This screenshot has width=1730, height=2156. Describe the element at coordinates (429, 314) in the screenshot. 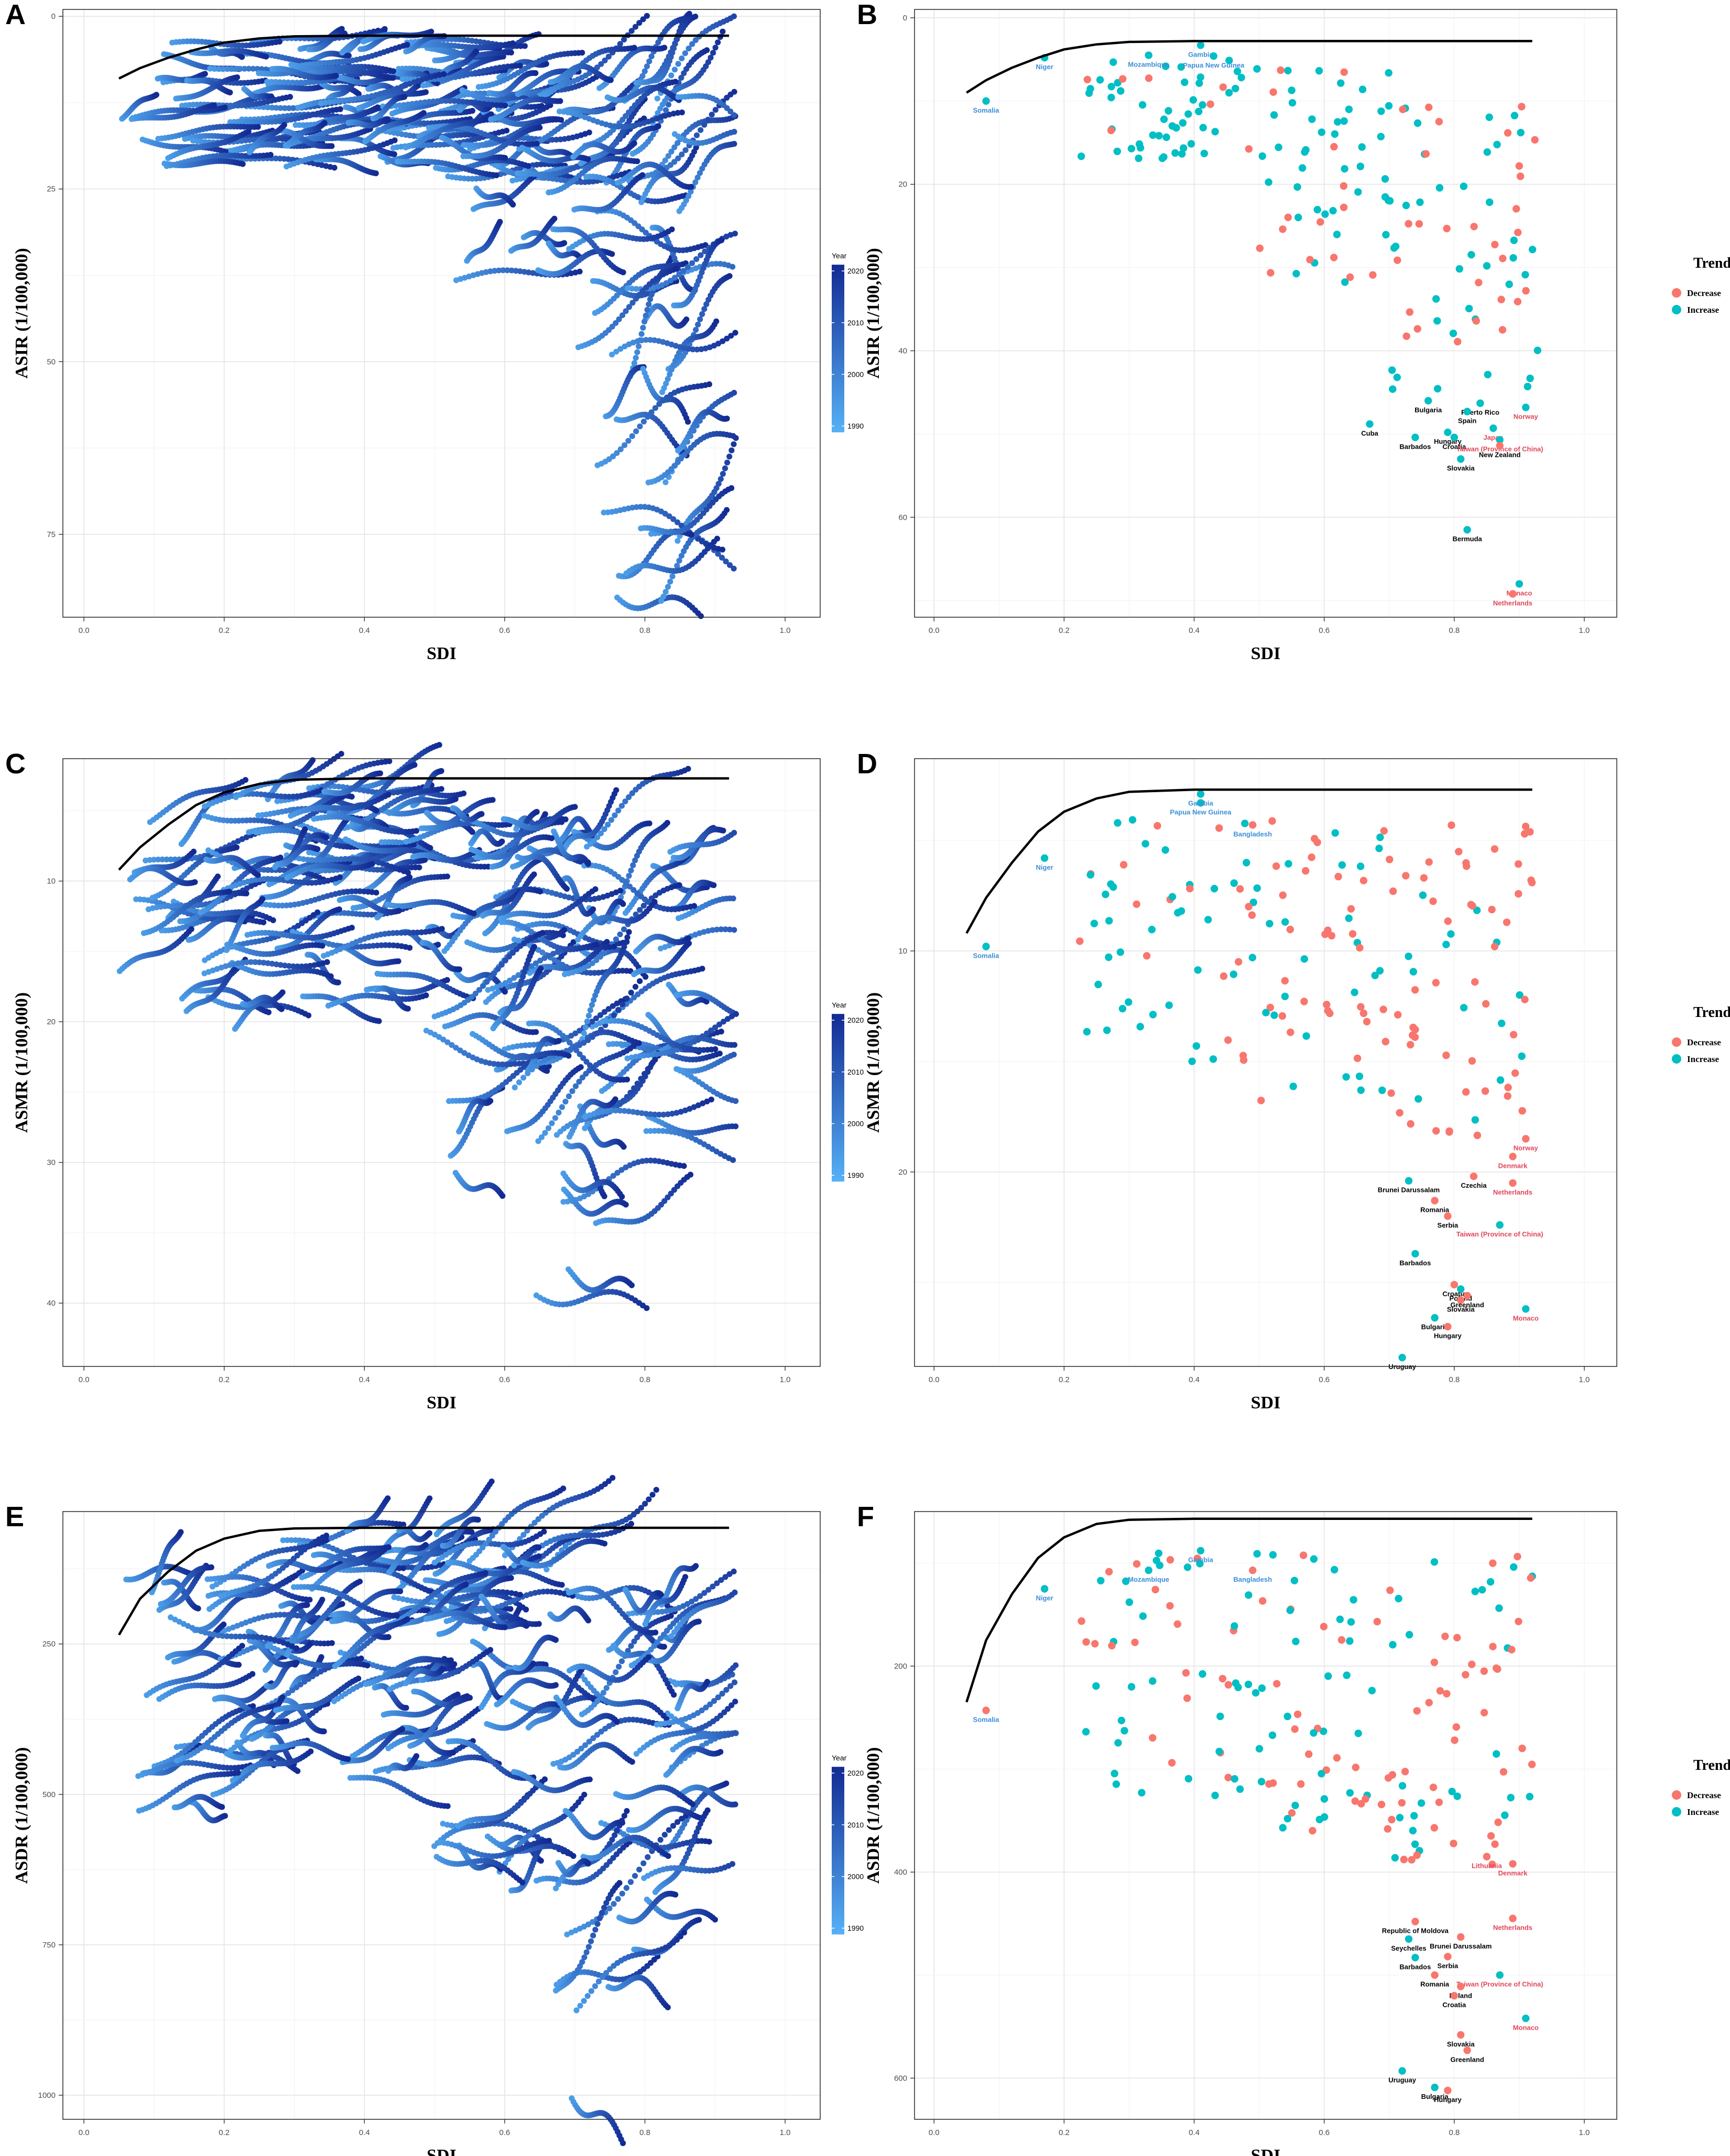

I see `data-points` at that location.